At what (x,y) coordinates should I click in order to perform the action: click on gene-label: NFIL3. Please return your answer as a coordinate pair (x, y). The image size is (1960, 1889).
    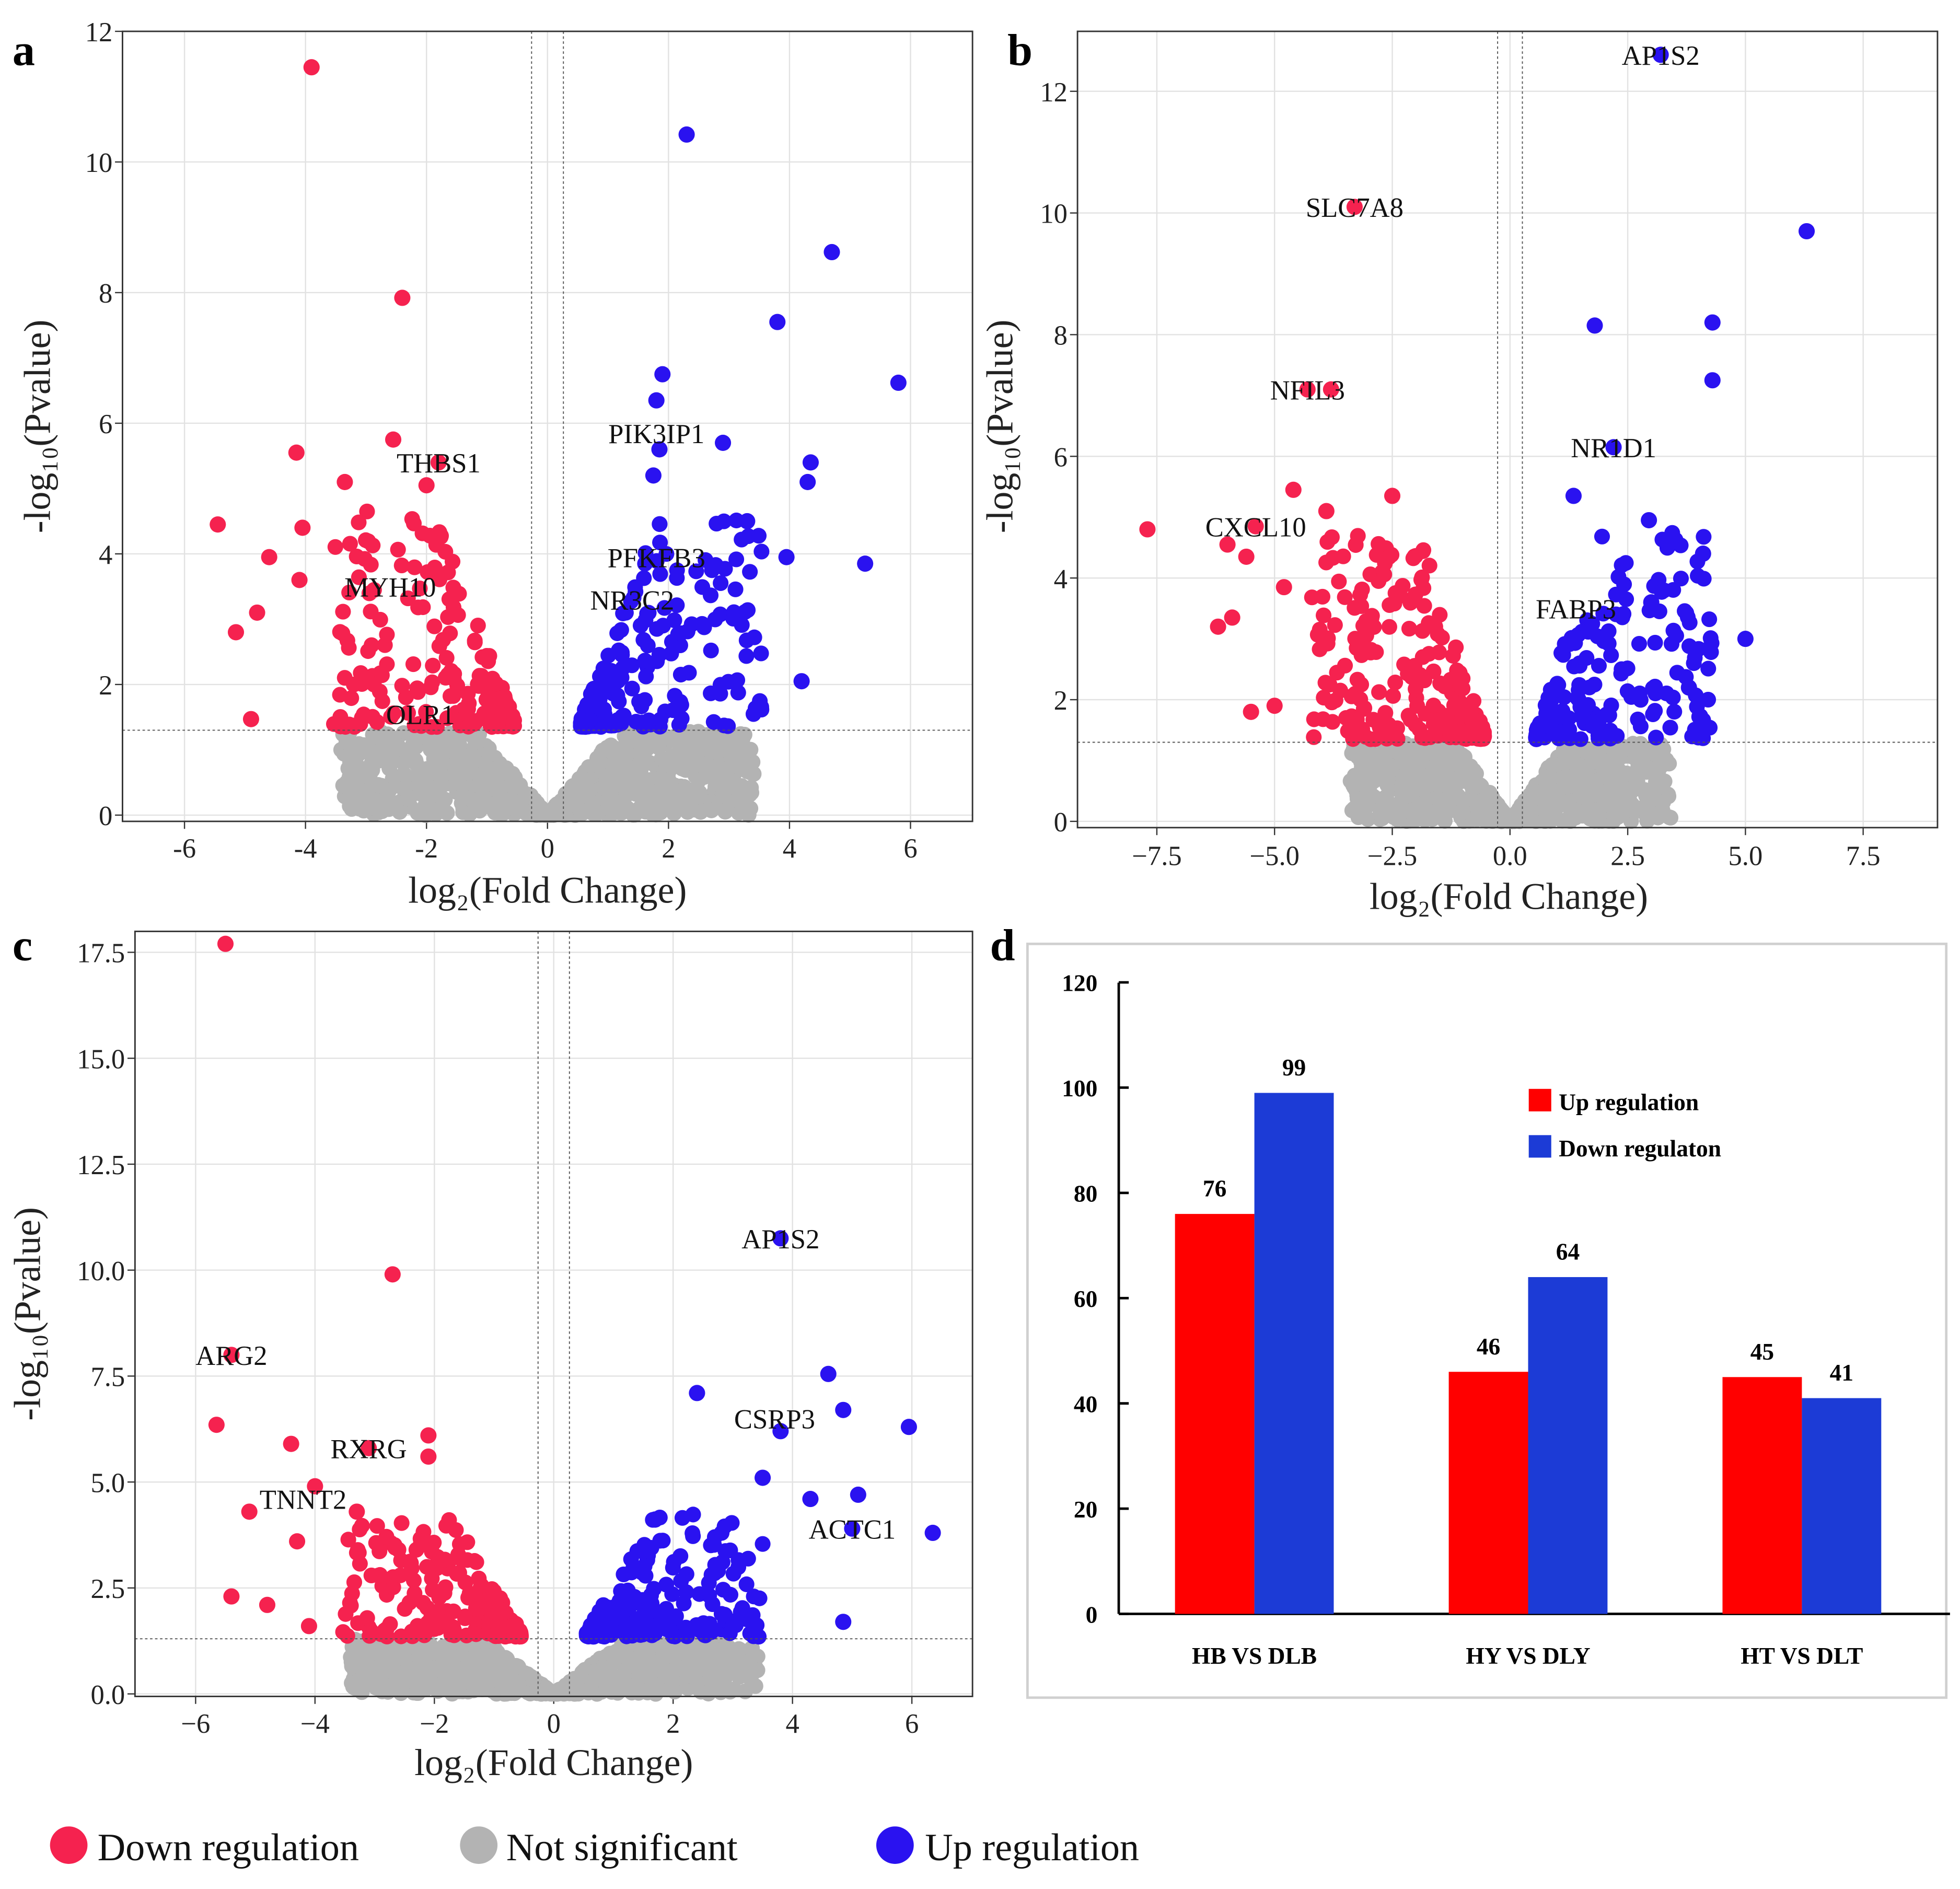
    Looking at the image, I should click on (1307, 390).